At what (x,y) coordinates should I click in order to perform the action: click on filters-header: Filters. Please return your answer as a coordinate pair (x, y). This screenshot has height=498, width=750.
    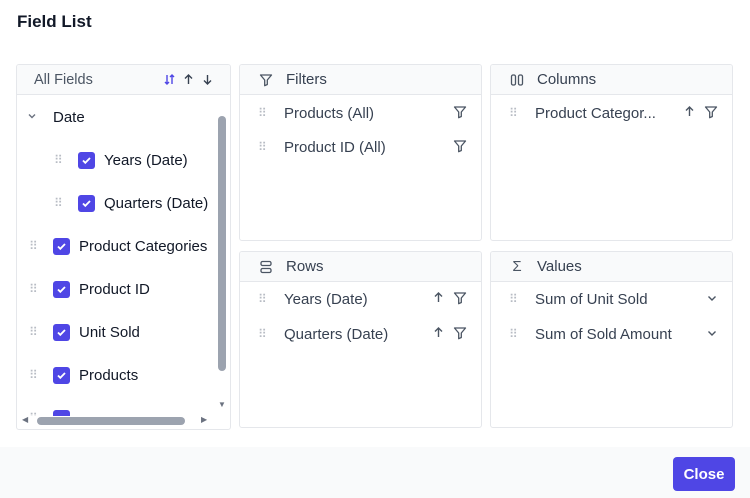
    Looking at the image, I should click on (360, 80).